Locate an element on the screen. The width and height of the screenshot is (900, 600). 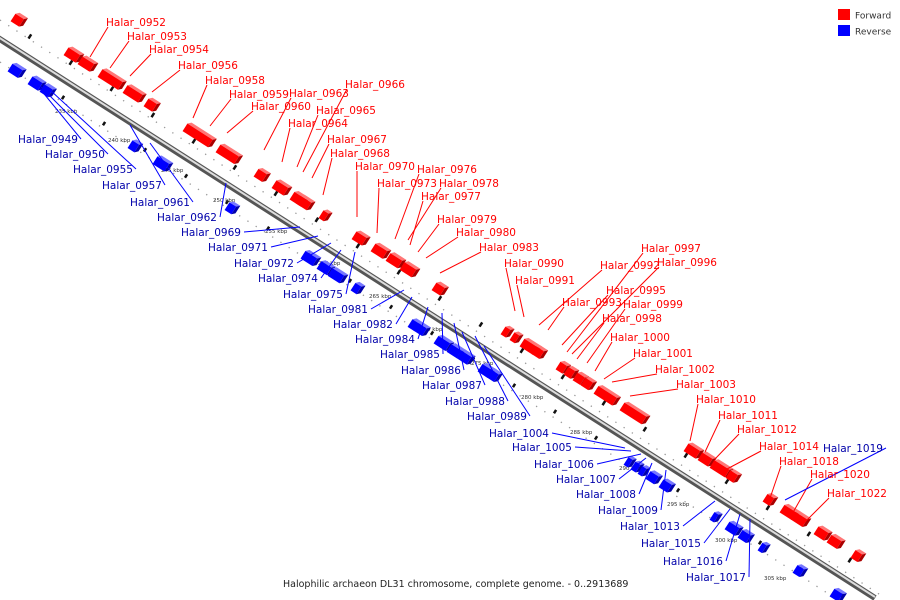
forward-gene-label: Halar_0968 is located at coordinates (360, 154).